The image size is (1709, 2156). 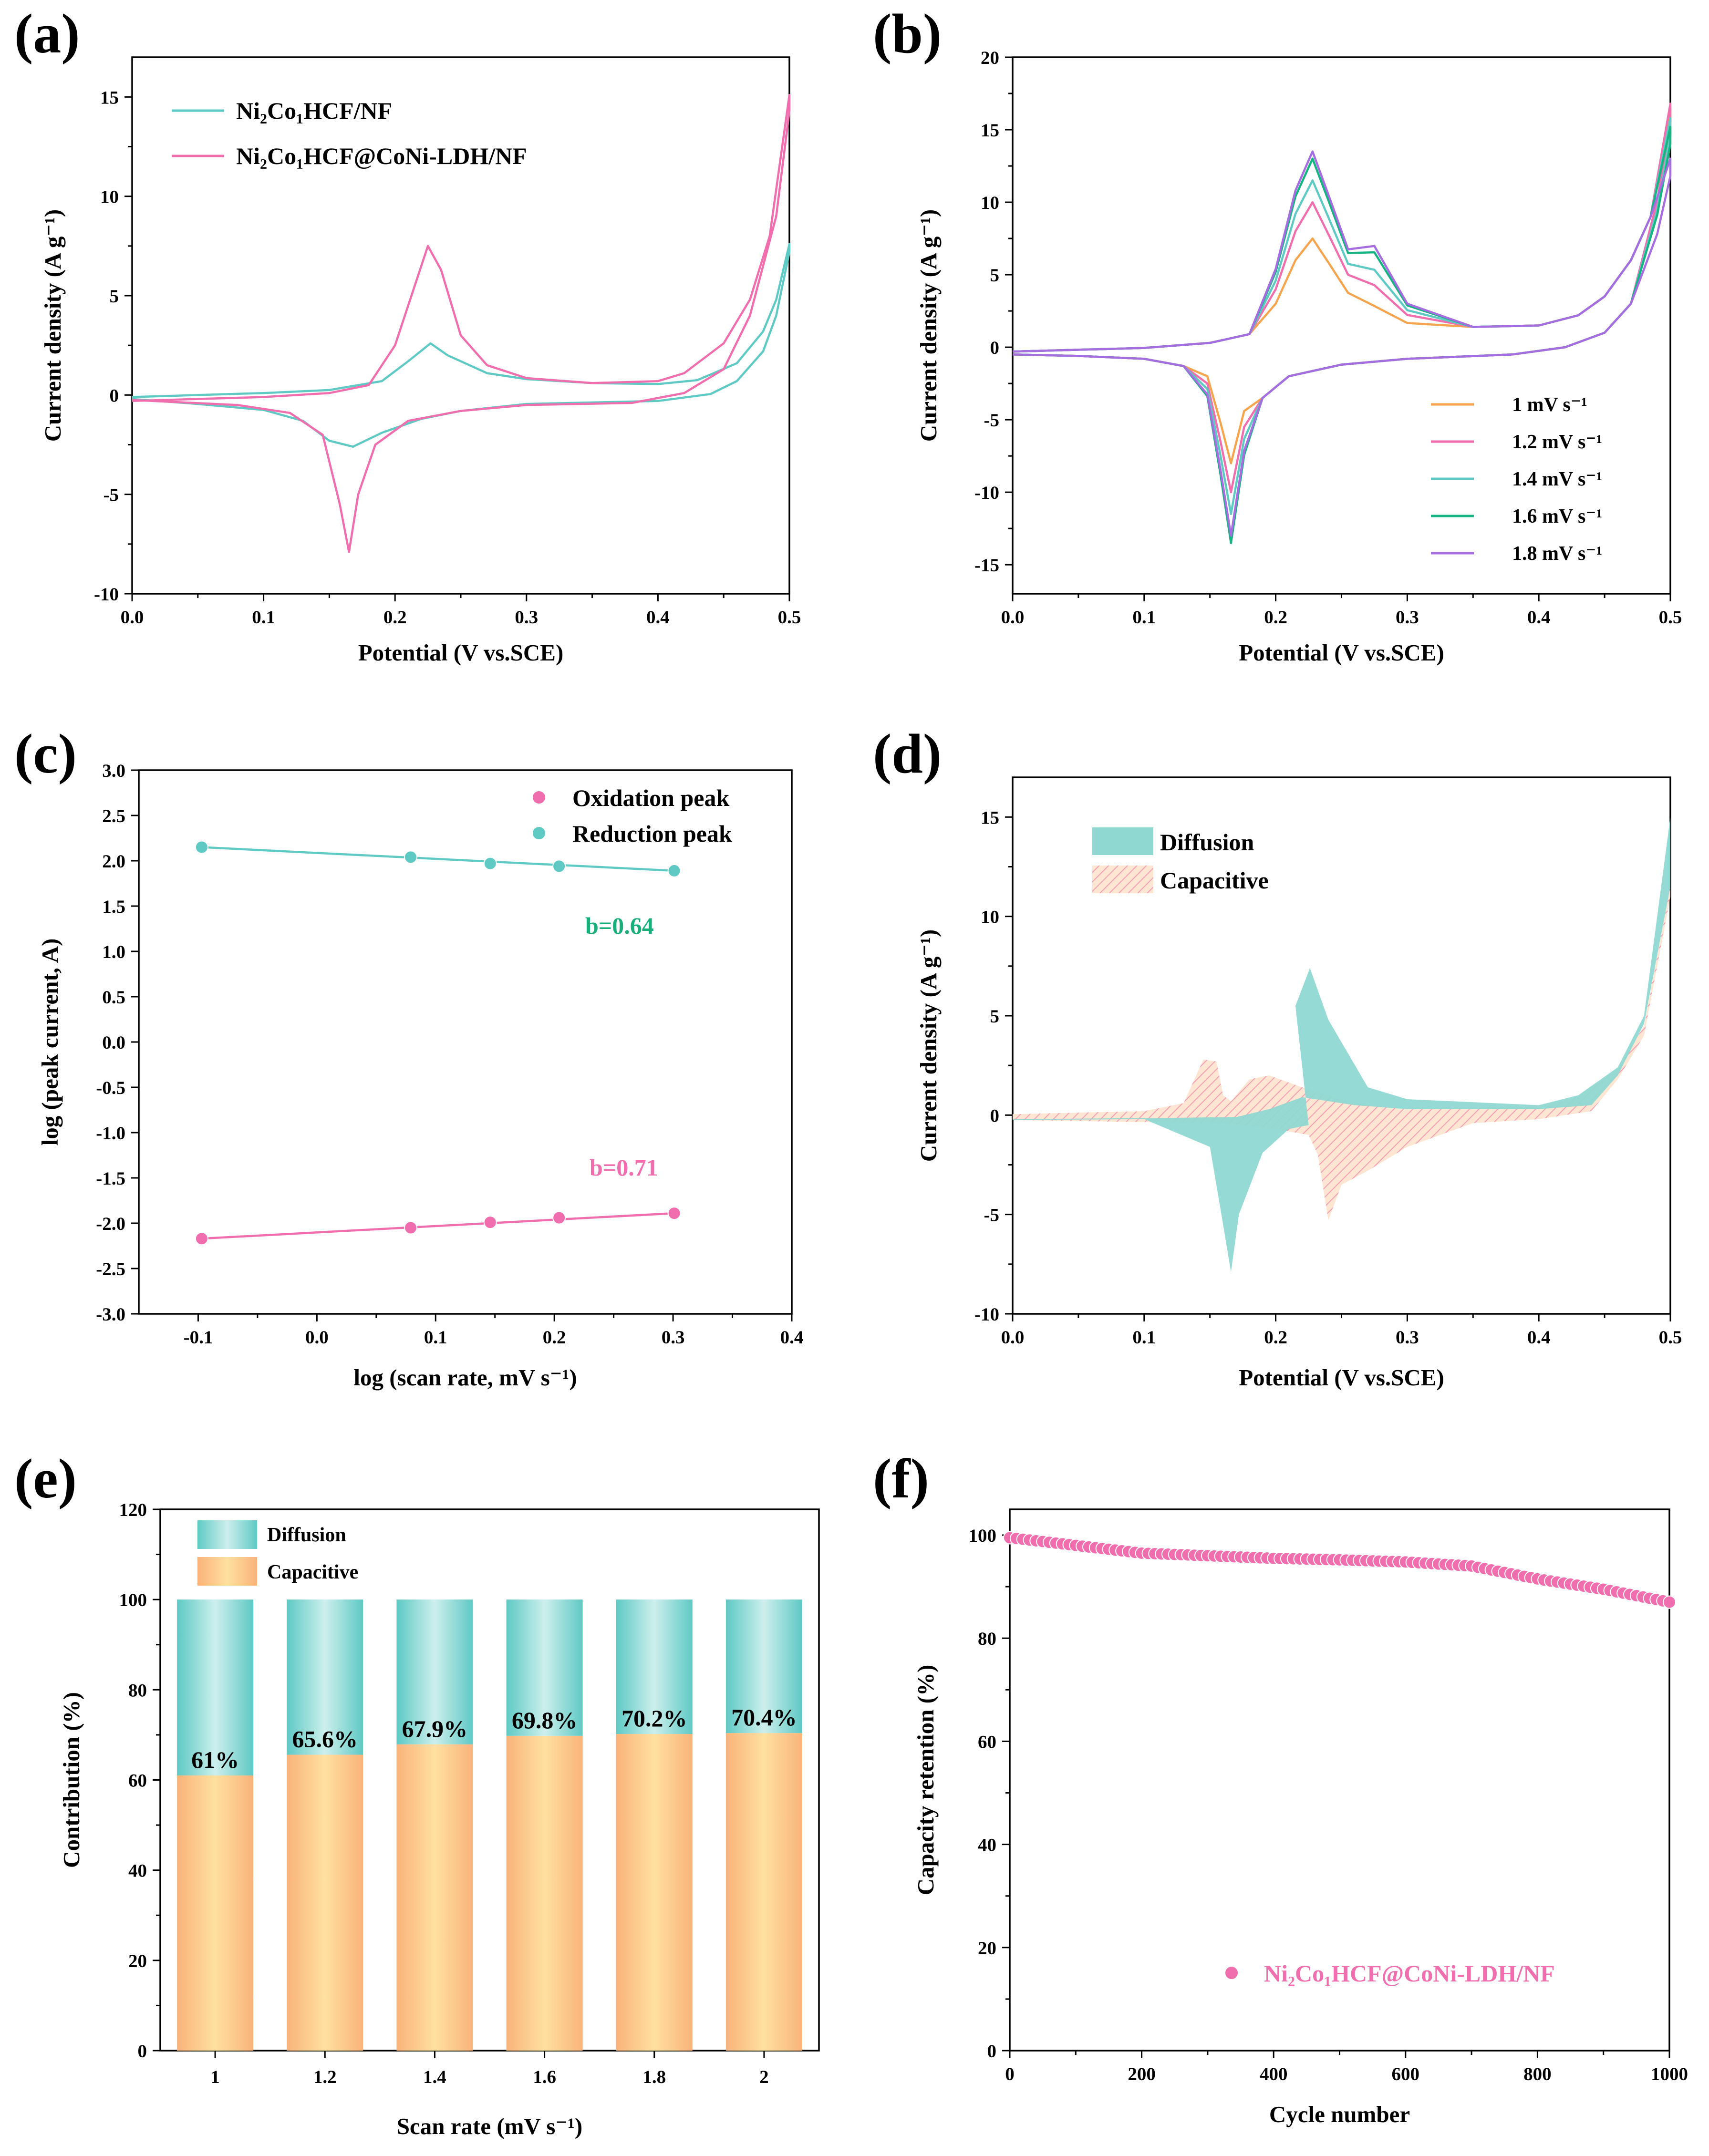 I want to click on annotation: b=0.71, so click(x=624, y=1167).